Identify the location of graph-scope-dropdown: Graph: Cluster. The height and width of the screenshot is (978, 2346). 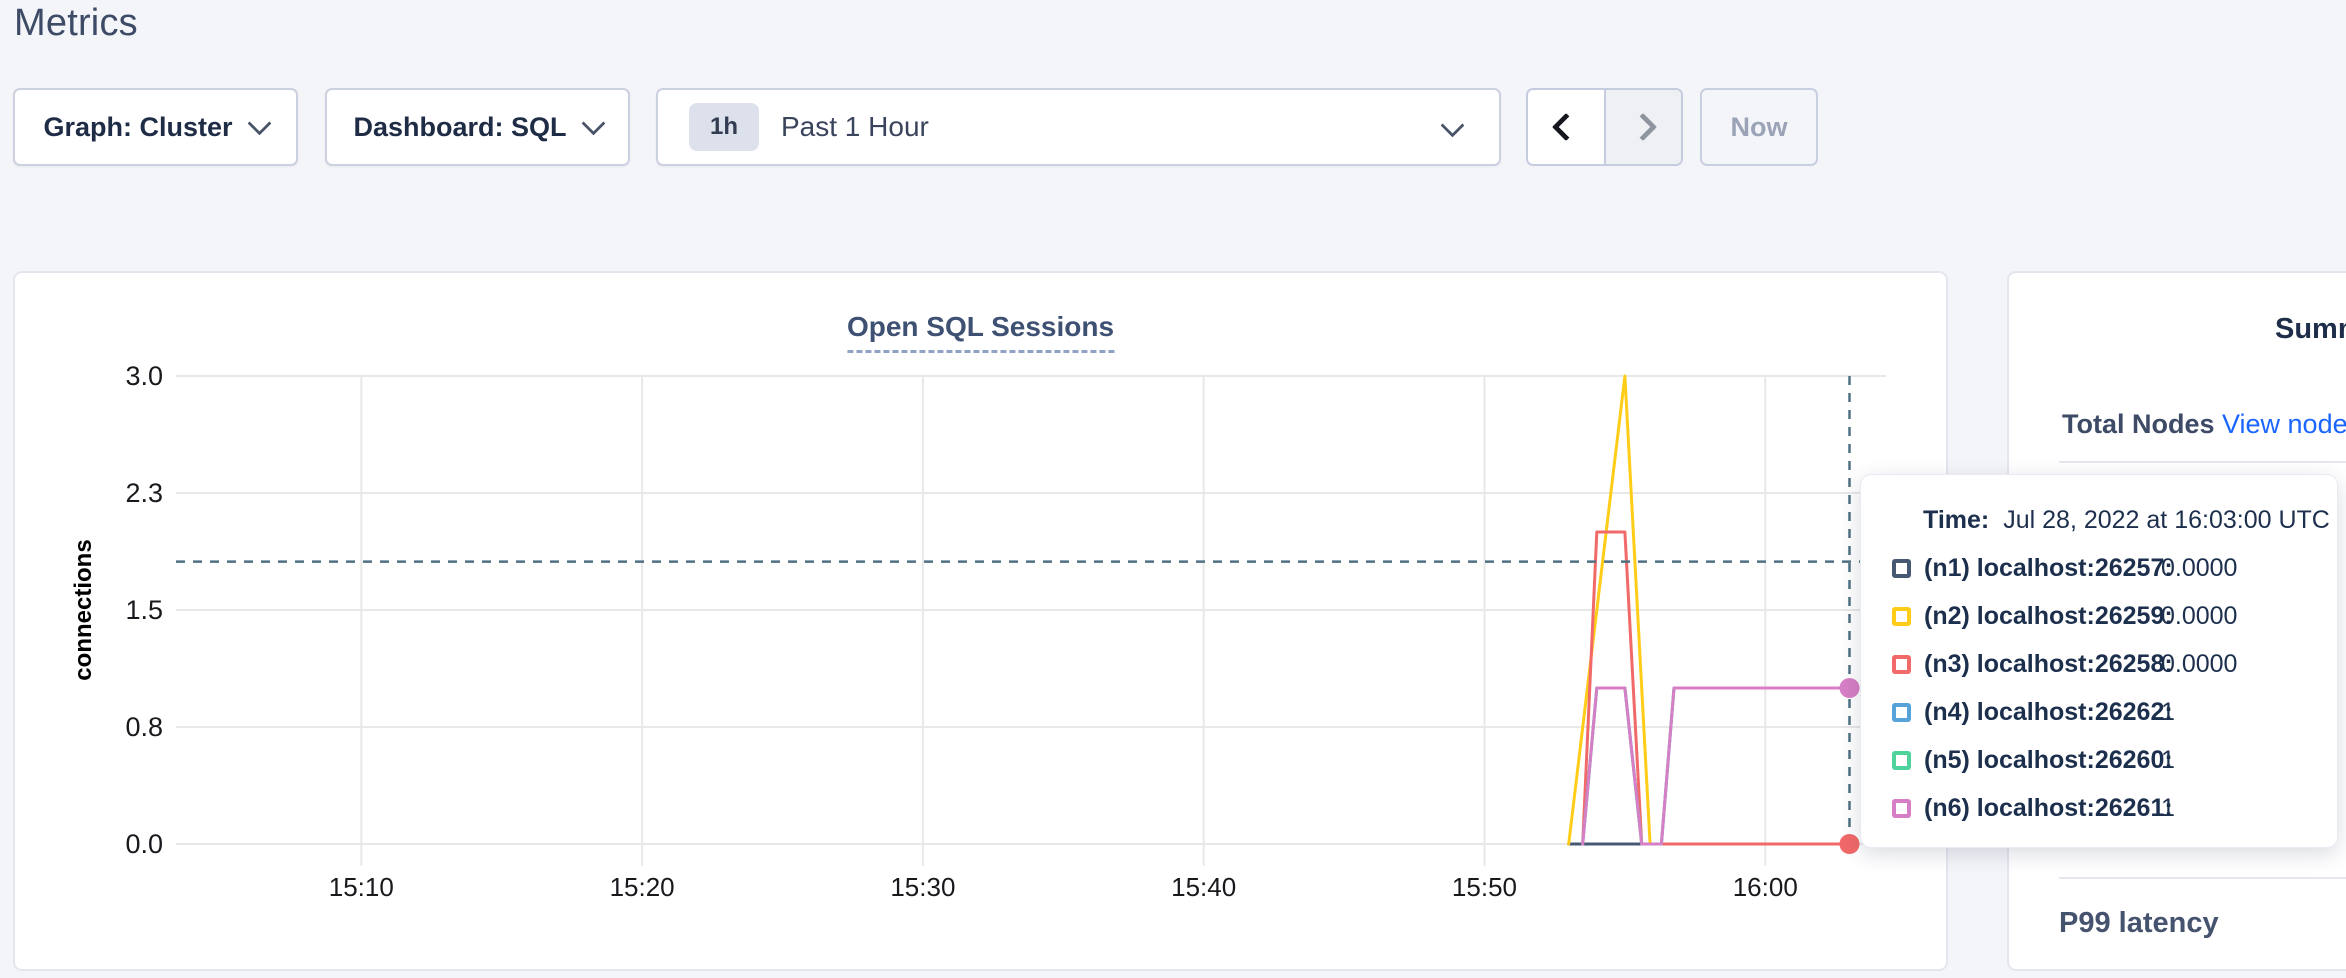
(155, 127).